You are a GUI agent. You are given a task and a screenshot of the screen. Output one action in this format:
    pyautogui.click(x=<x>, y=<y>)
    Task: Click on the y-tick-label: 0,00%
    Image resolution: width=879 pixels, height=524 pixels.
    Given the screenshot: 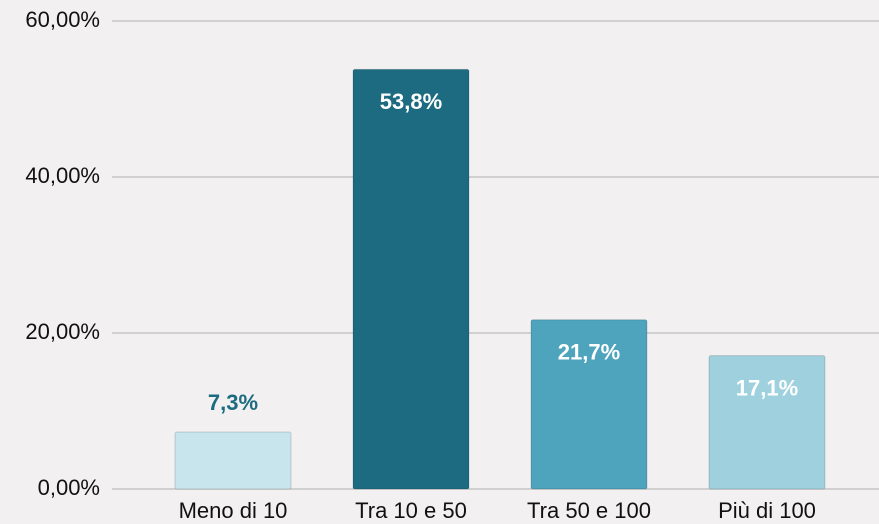 What is the action you would take?
    pyautogui.click(x=69, y=487)
    